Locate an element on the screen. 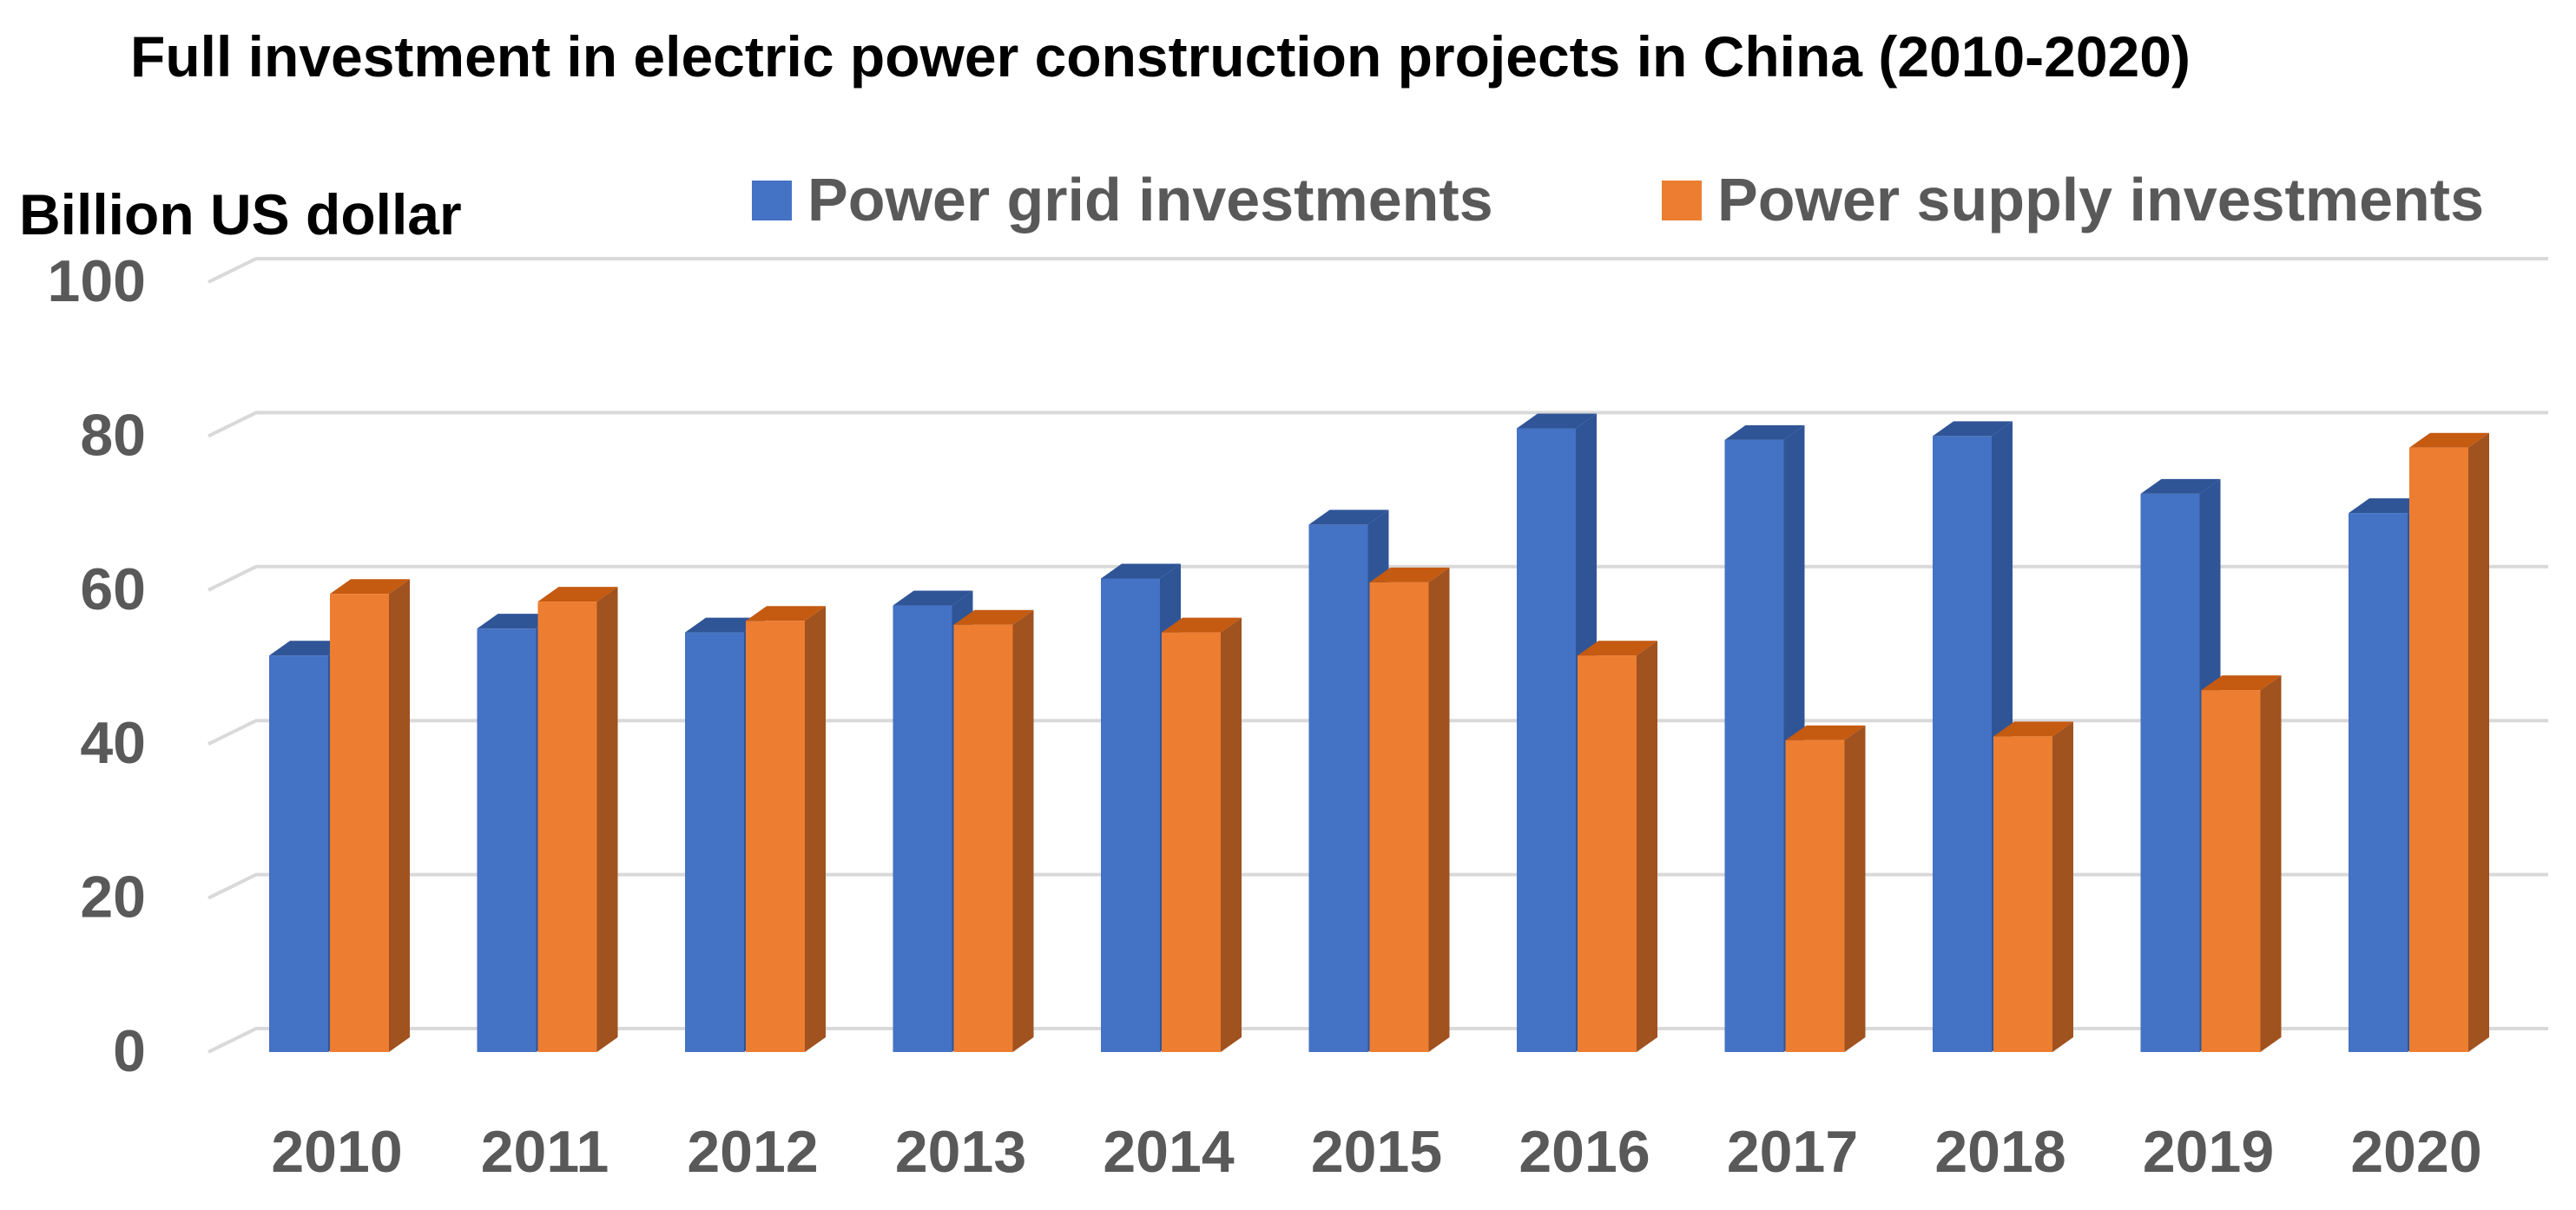  x-tick-label: 2015 is located at coordinates (1376, 1152).